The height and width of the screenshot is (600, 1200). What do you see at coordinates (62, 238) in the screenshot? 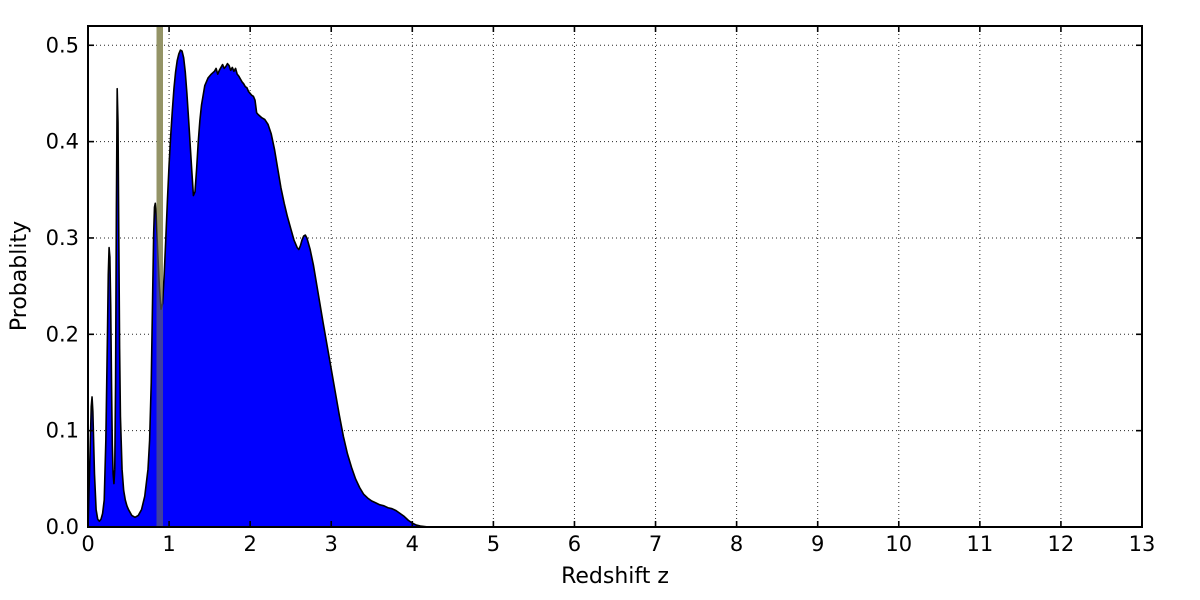
I see `y-tick-label: 0.3` at bounding box center [62, 238].